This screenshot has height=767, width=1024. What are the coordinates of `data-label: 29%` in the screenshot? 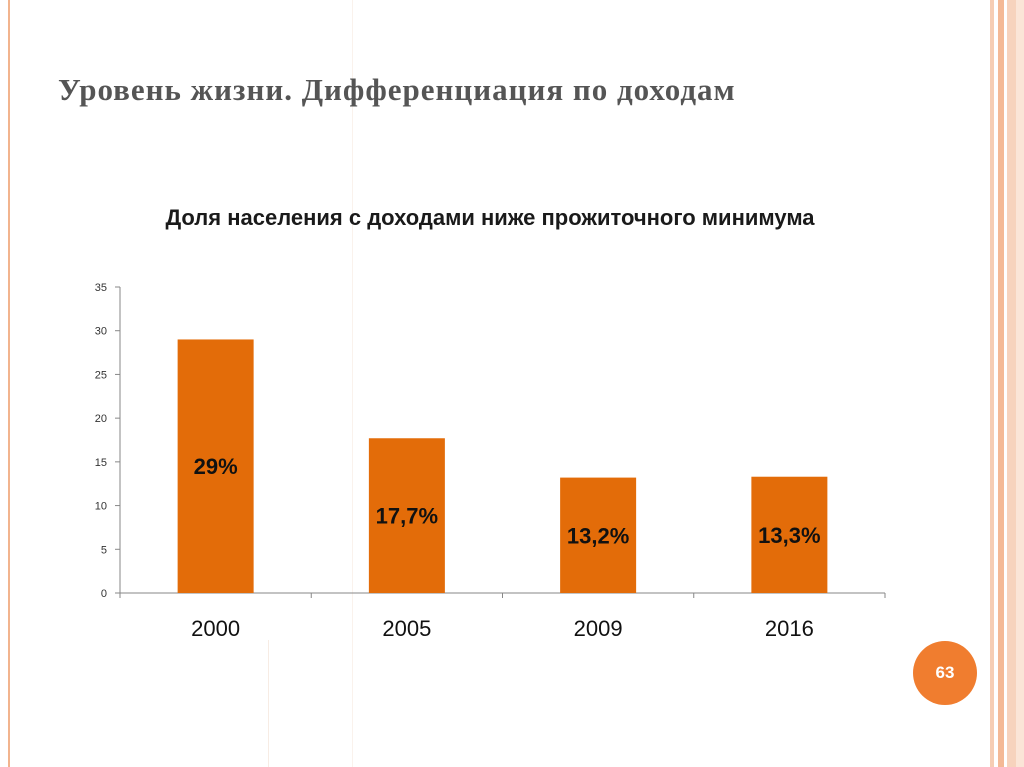 It's located at (216, 466).